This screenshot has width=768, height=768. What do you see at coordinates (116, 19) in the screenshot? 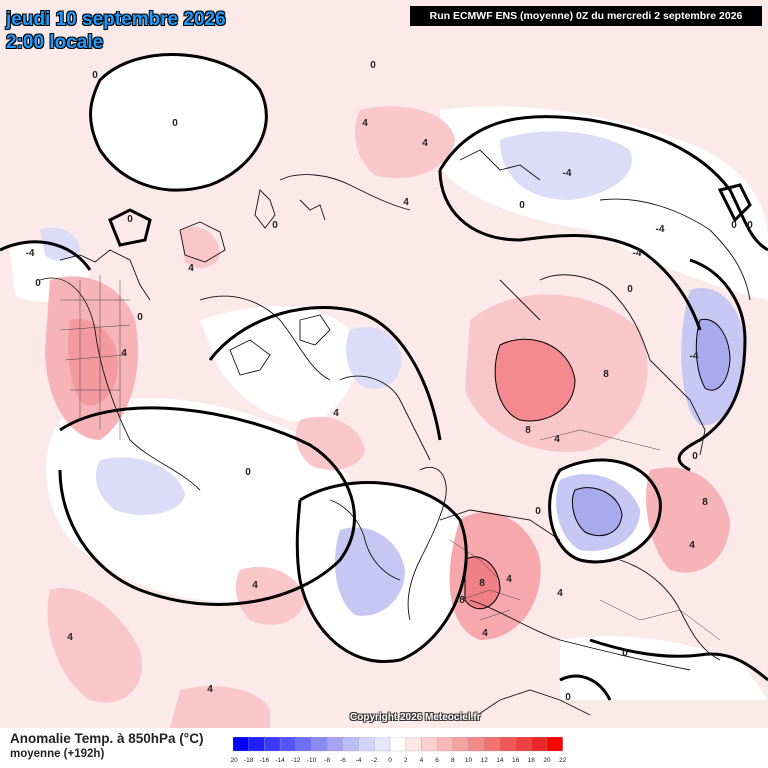
I see `forecast-date: jeudi 10 septembre 2026` at bounding box center [116, 19].